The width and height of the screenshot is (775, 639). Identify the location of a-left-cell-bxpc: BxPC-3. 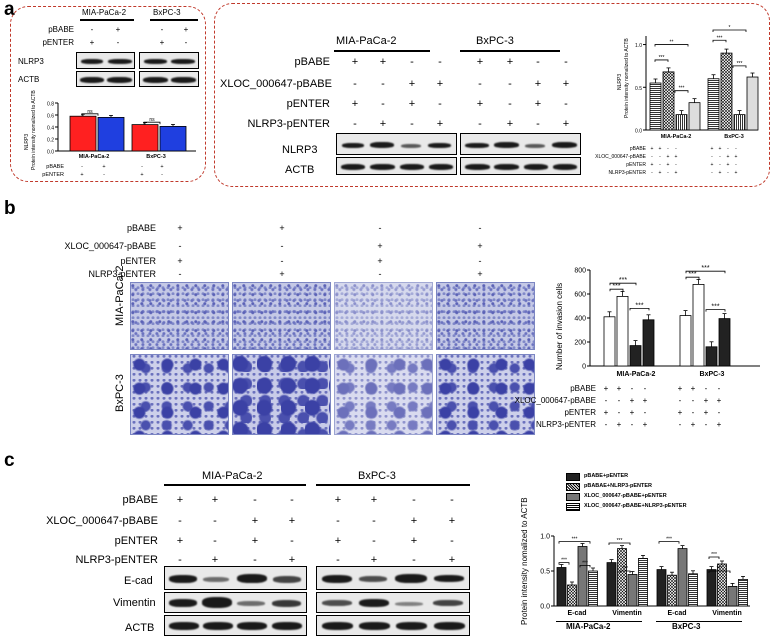
(167, 12).